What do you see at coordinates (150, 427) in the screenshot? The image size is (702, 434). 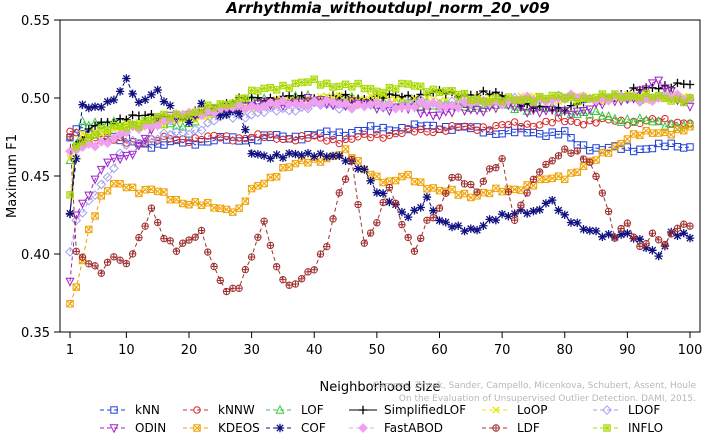 I see `legend-label: ODIN` at bounding box center [150, 427].